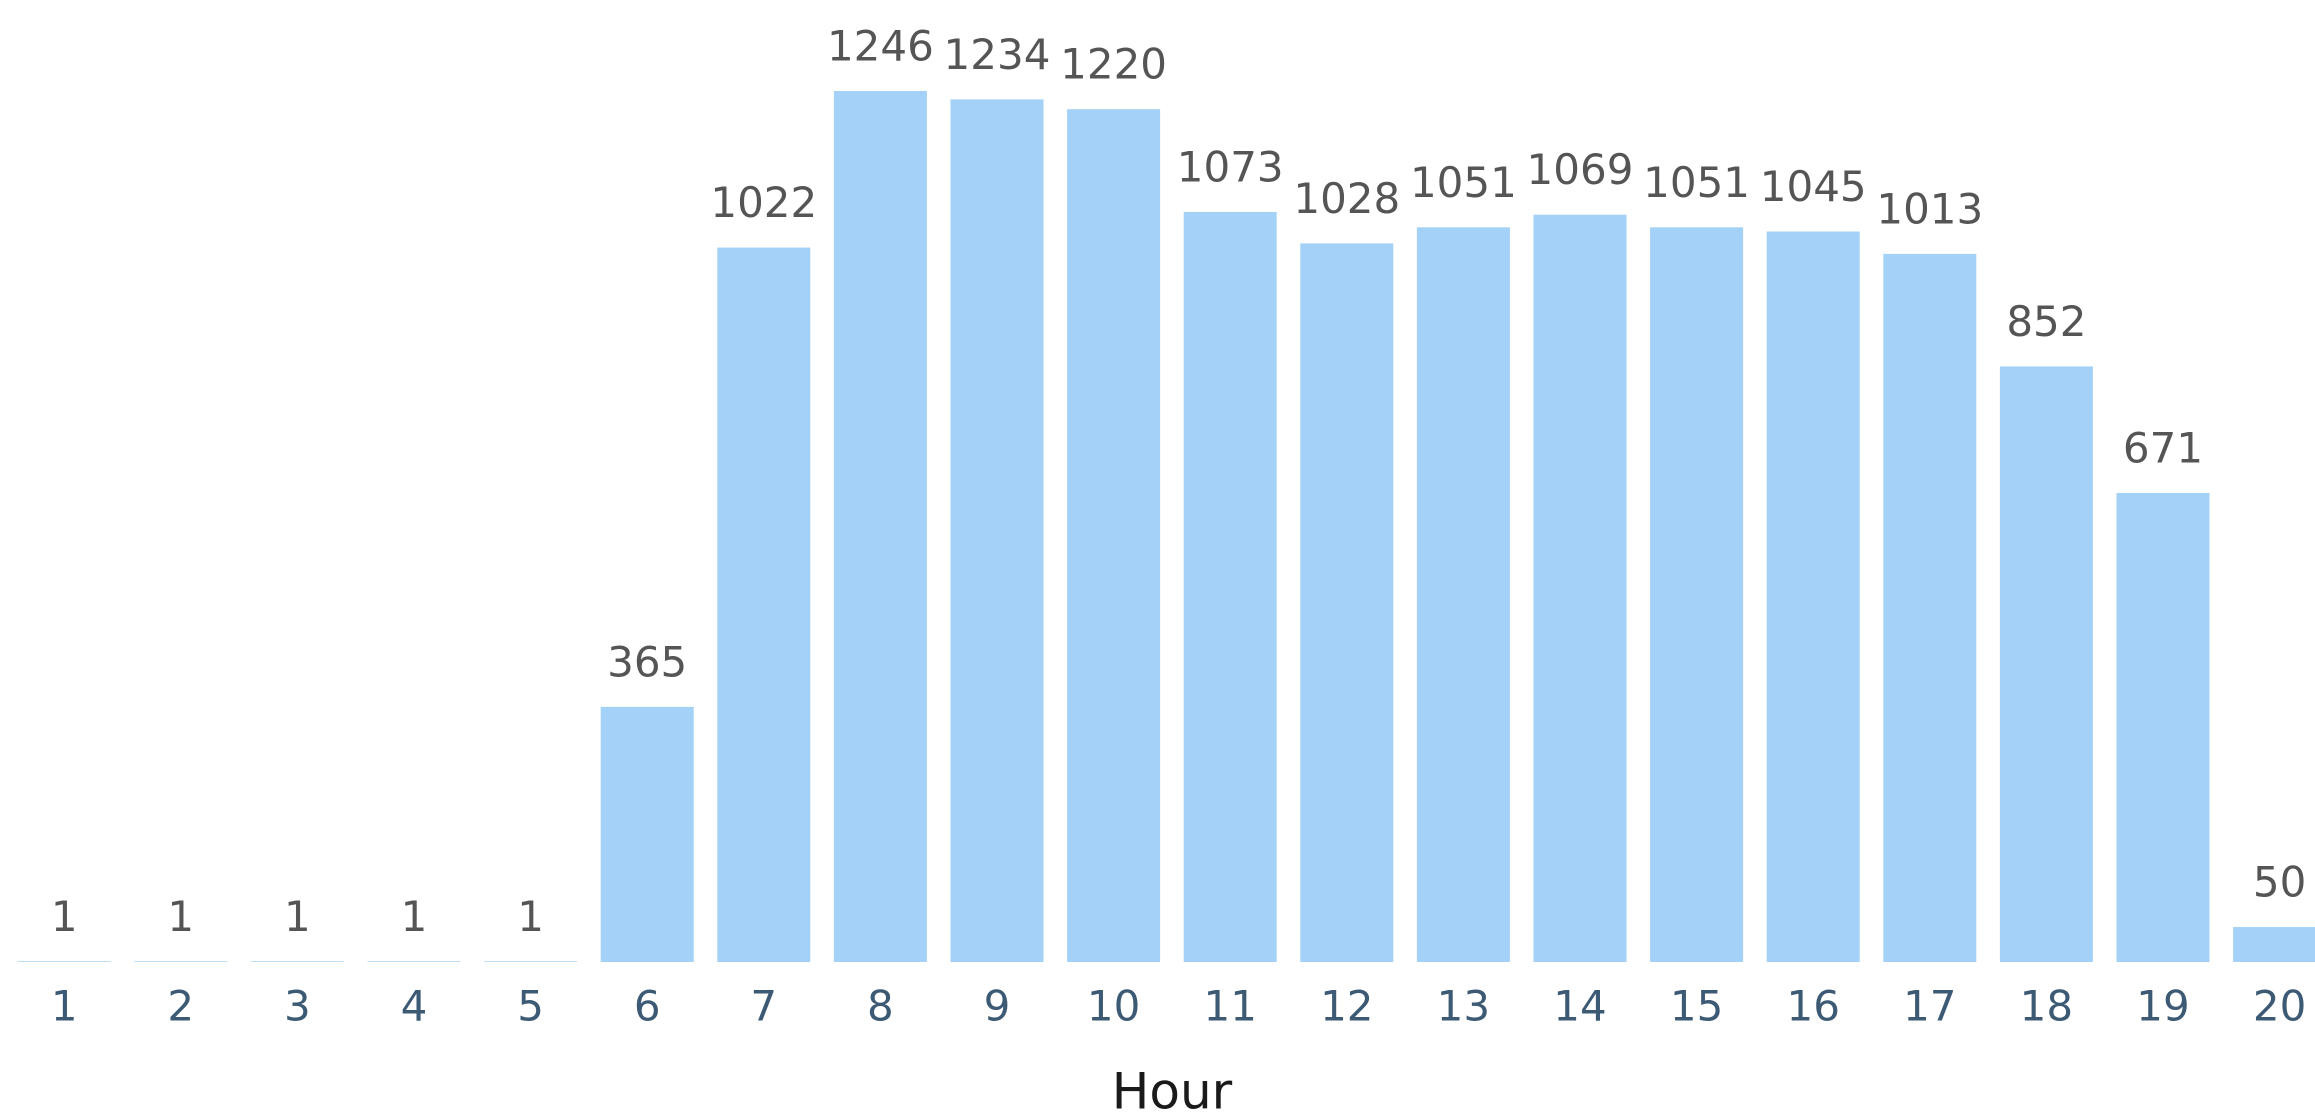 This screenshot has height=1120, width=2315. What do you see at coordinates (763, 202) in the screenshot?
I see `value-label: 1022` at bounding box center [763, 202].